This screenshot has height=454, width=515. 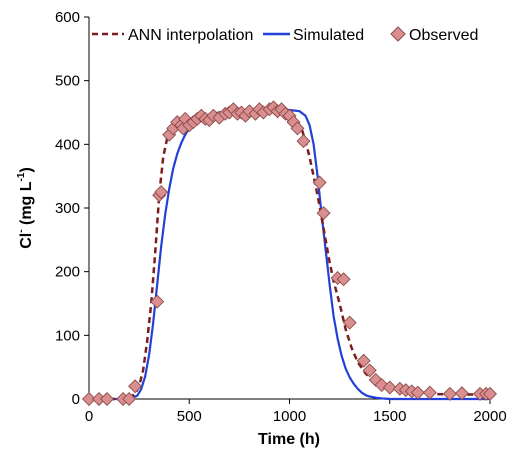 What do you see at coordinates (89, 416) in the screenshot?
I see `x-tick-label: 0` at bounding box center [89, 416].